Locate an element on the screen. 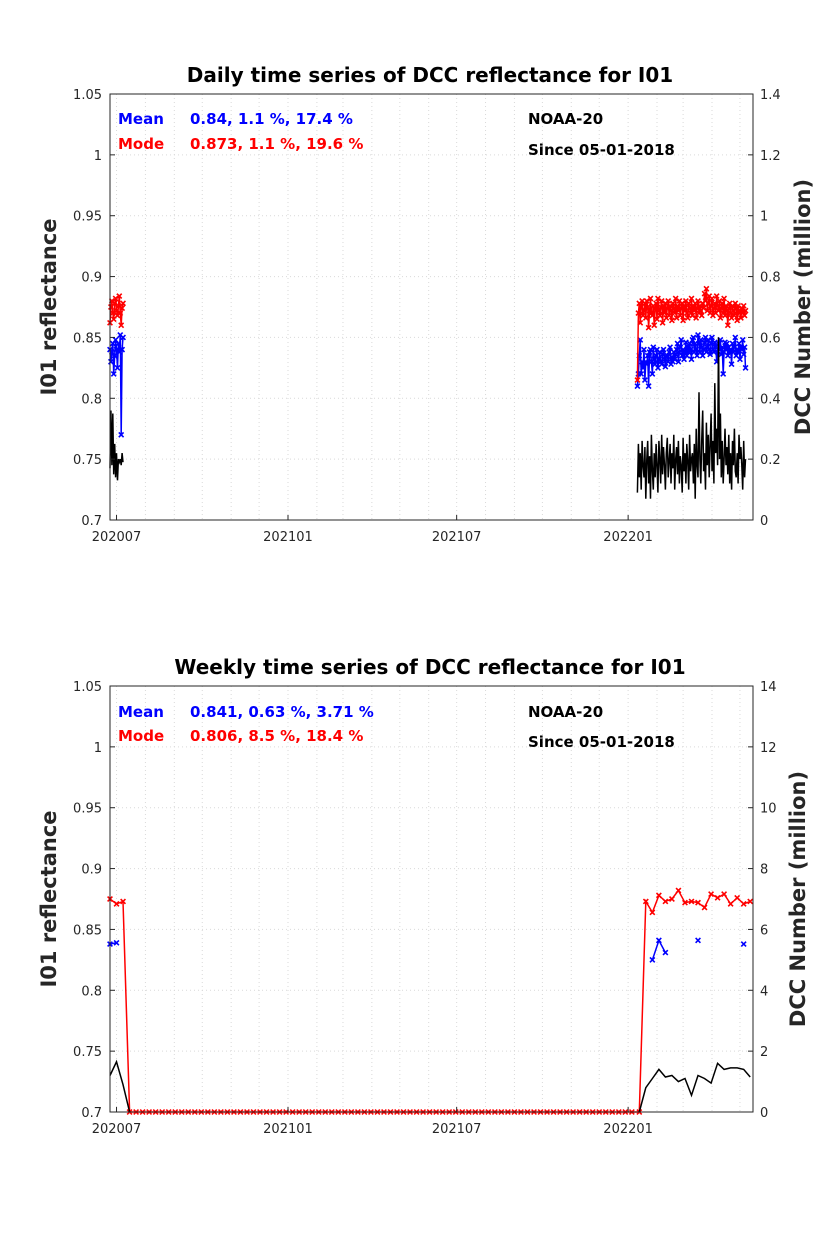 The height and width of the screenshot is (1250, 833). daily-mean-label: Mean is located at coordinates (141, 119).